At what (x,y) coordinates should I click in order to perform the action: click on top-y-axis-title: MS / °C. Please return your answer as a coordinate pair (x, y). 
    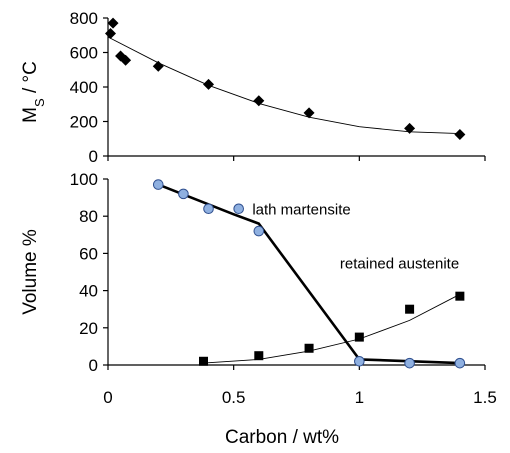
    Looking at the image, I should click on (33, 92).